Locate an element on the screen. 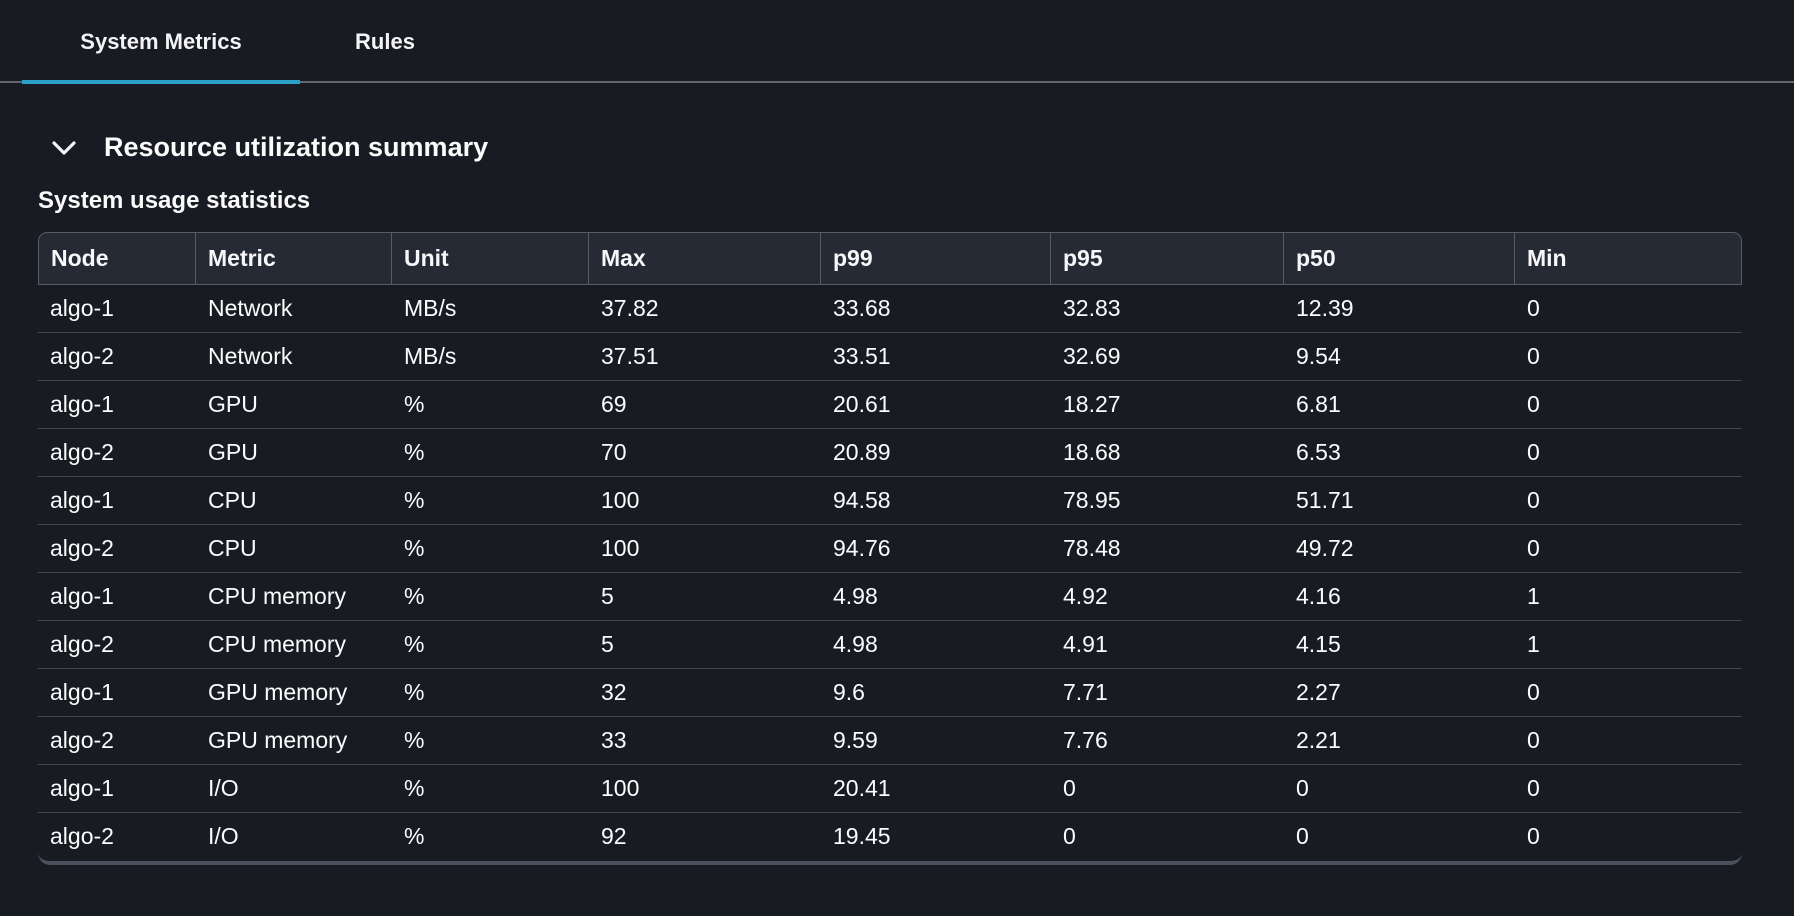  table-caption: System usage statistics is located at coordinates (174, 200).